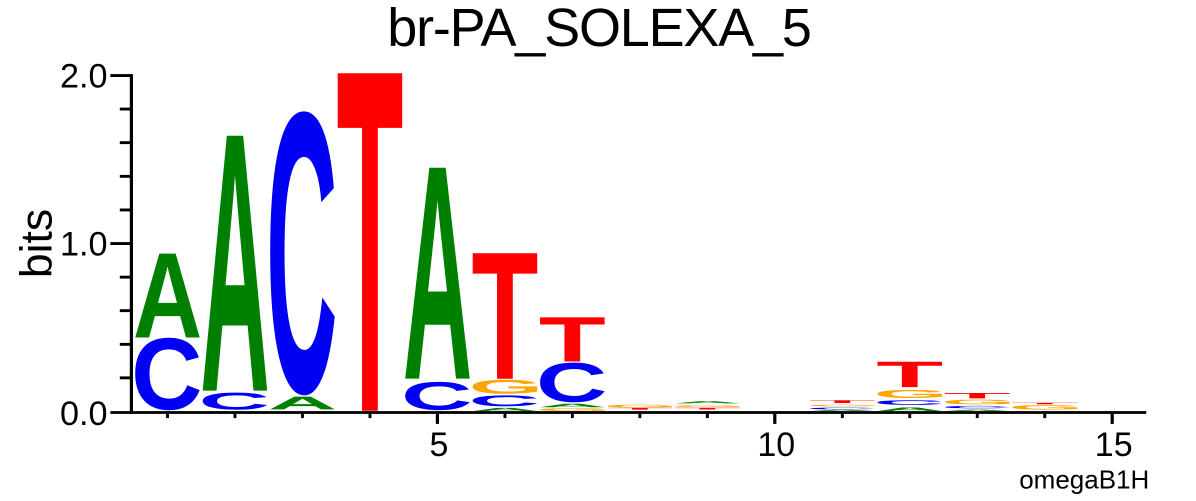  Describe the element at coordinates (1084, 480) in the screenshot. I see `svg-text: omegaB1H` at that location.